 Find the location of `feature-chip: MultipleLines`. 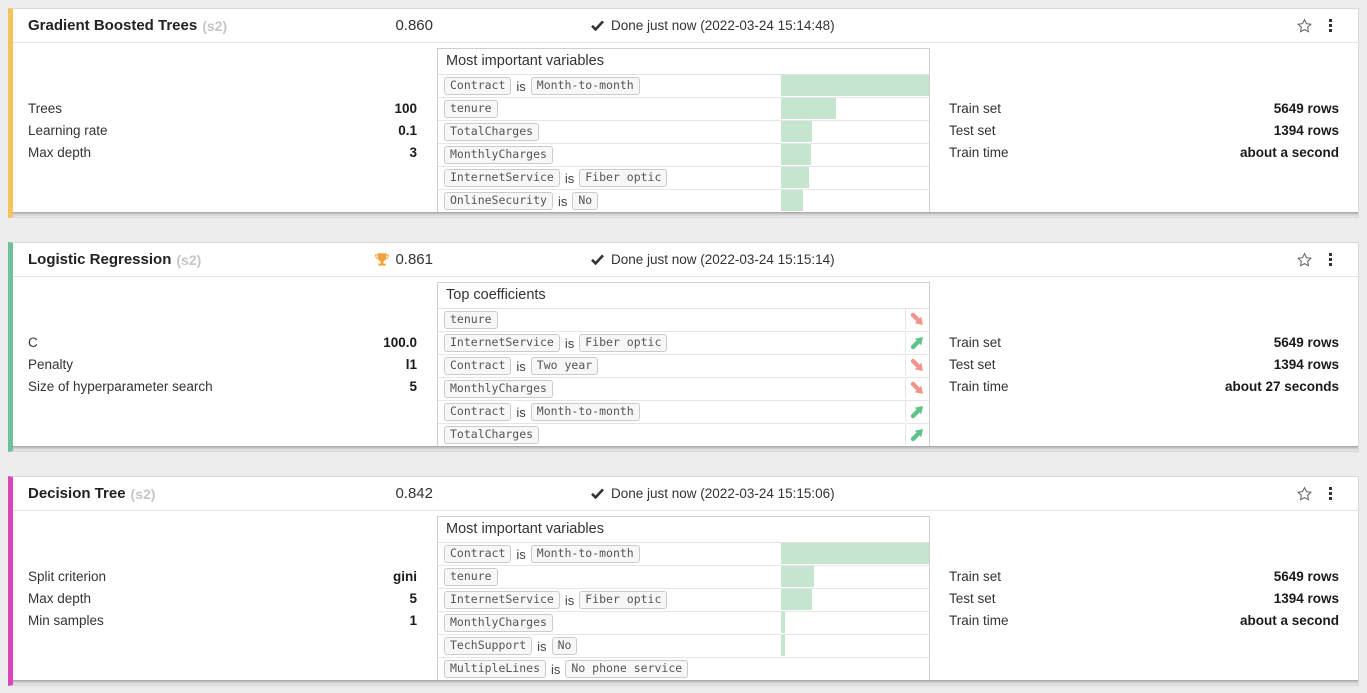

feature-chip: MultipleLines is located at coordinates (495, 669).